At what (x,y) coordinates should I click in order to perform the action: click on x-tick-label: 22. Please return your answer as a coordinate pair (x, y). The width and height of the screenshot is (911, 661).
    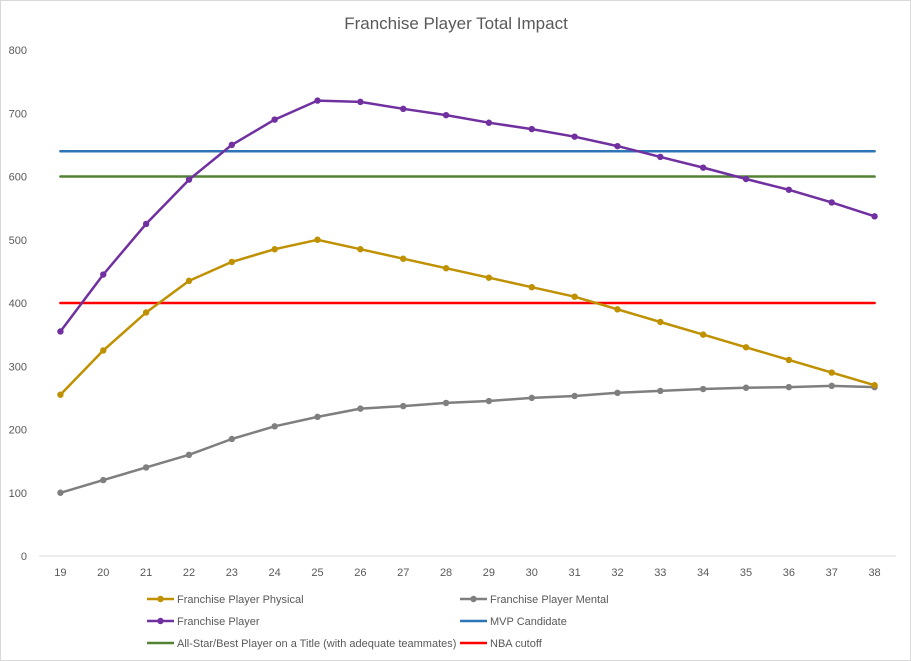
    Looking at the image, I should click on (189, 573).